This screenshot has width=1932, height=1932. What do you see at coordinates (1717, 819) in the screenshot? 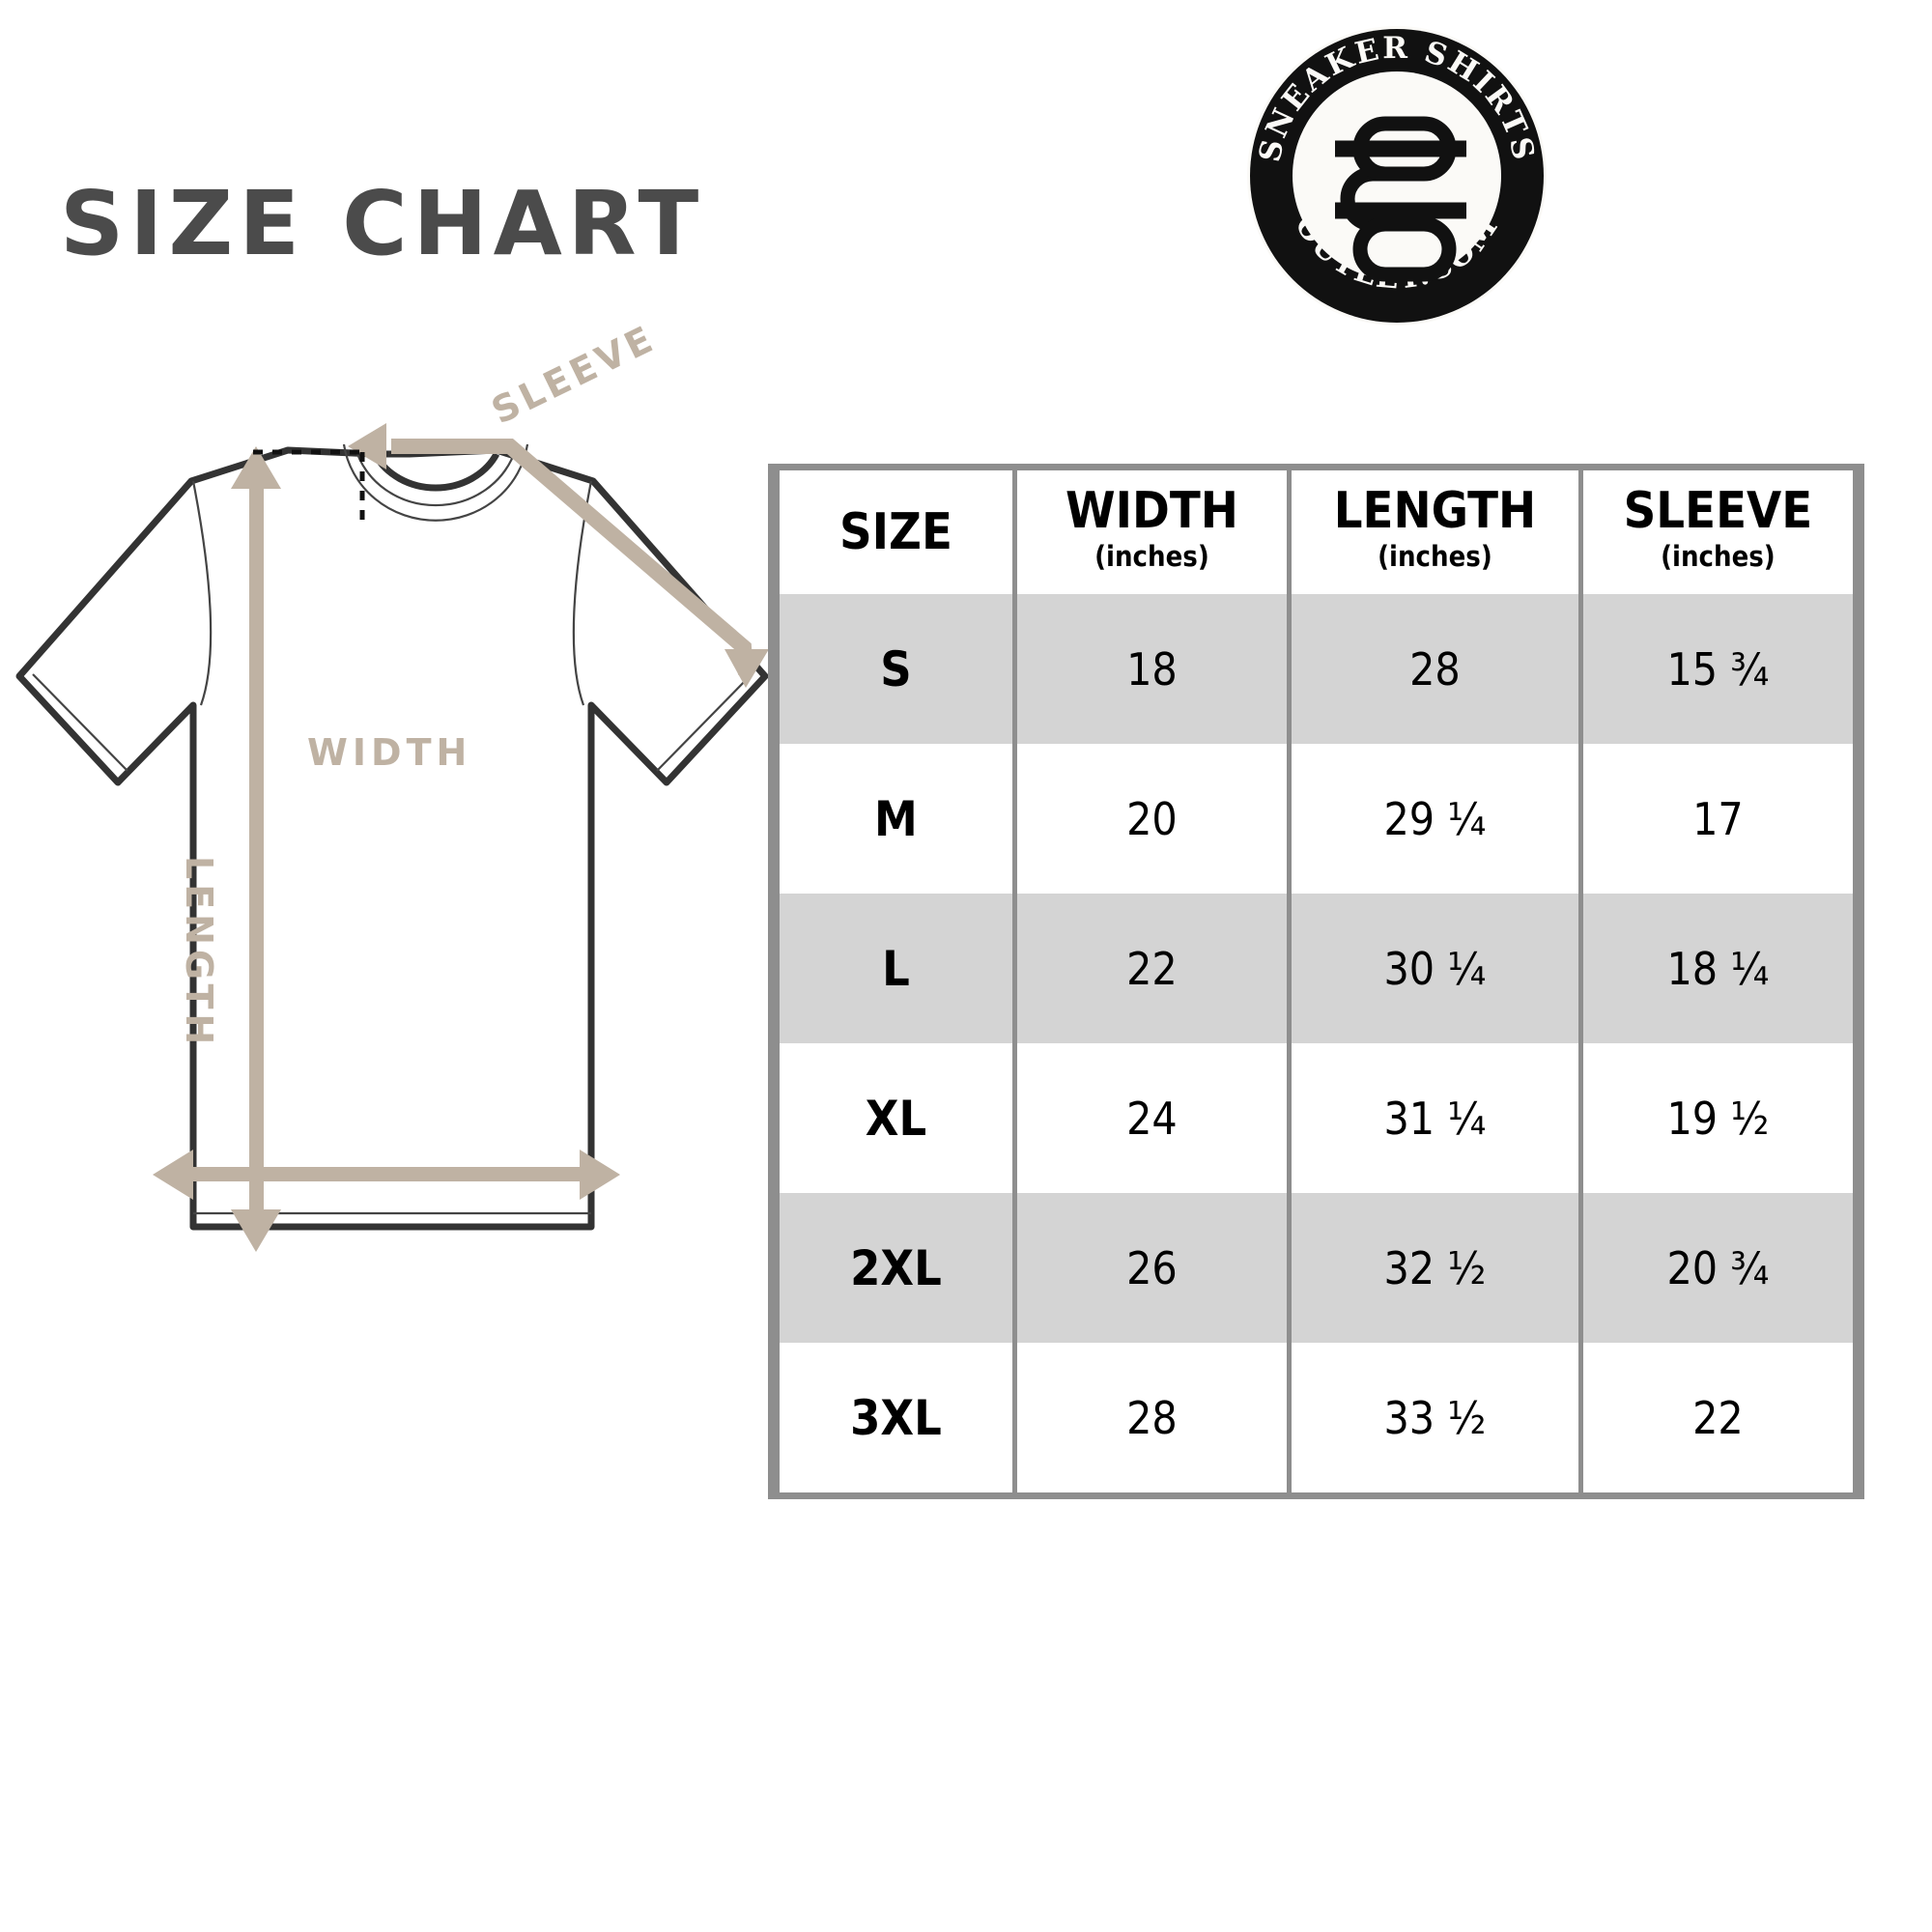
I see `cell-sleeve: 17` at bounding box center [1717, 819].